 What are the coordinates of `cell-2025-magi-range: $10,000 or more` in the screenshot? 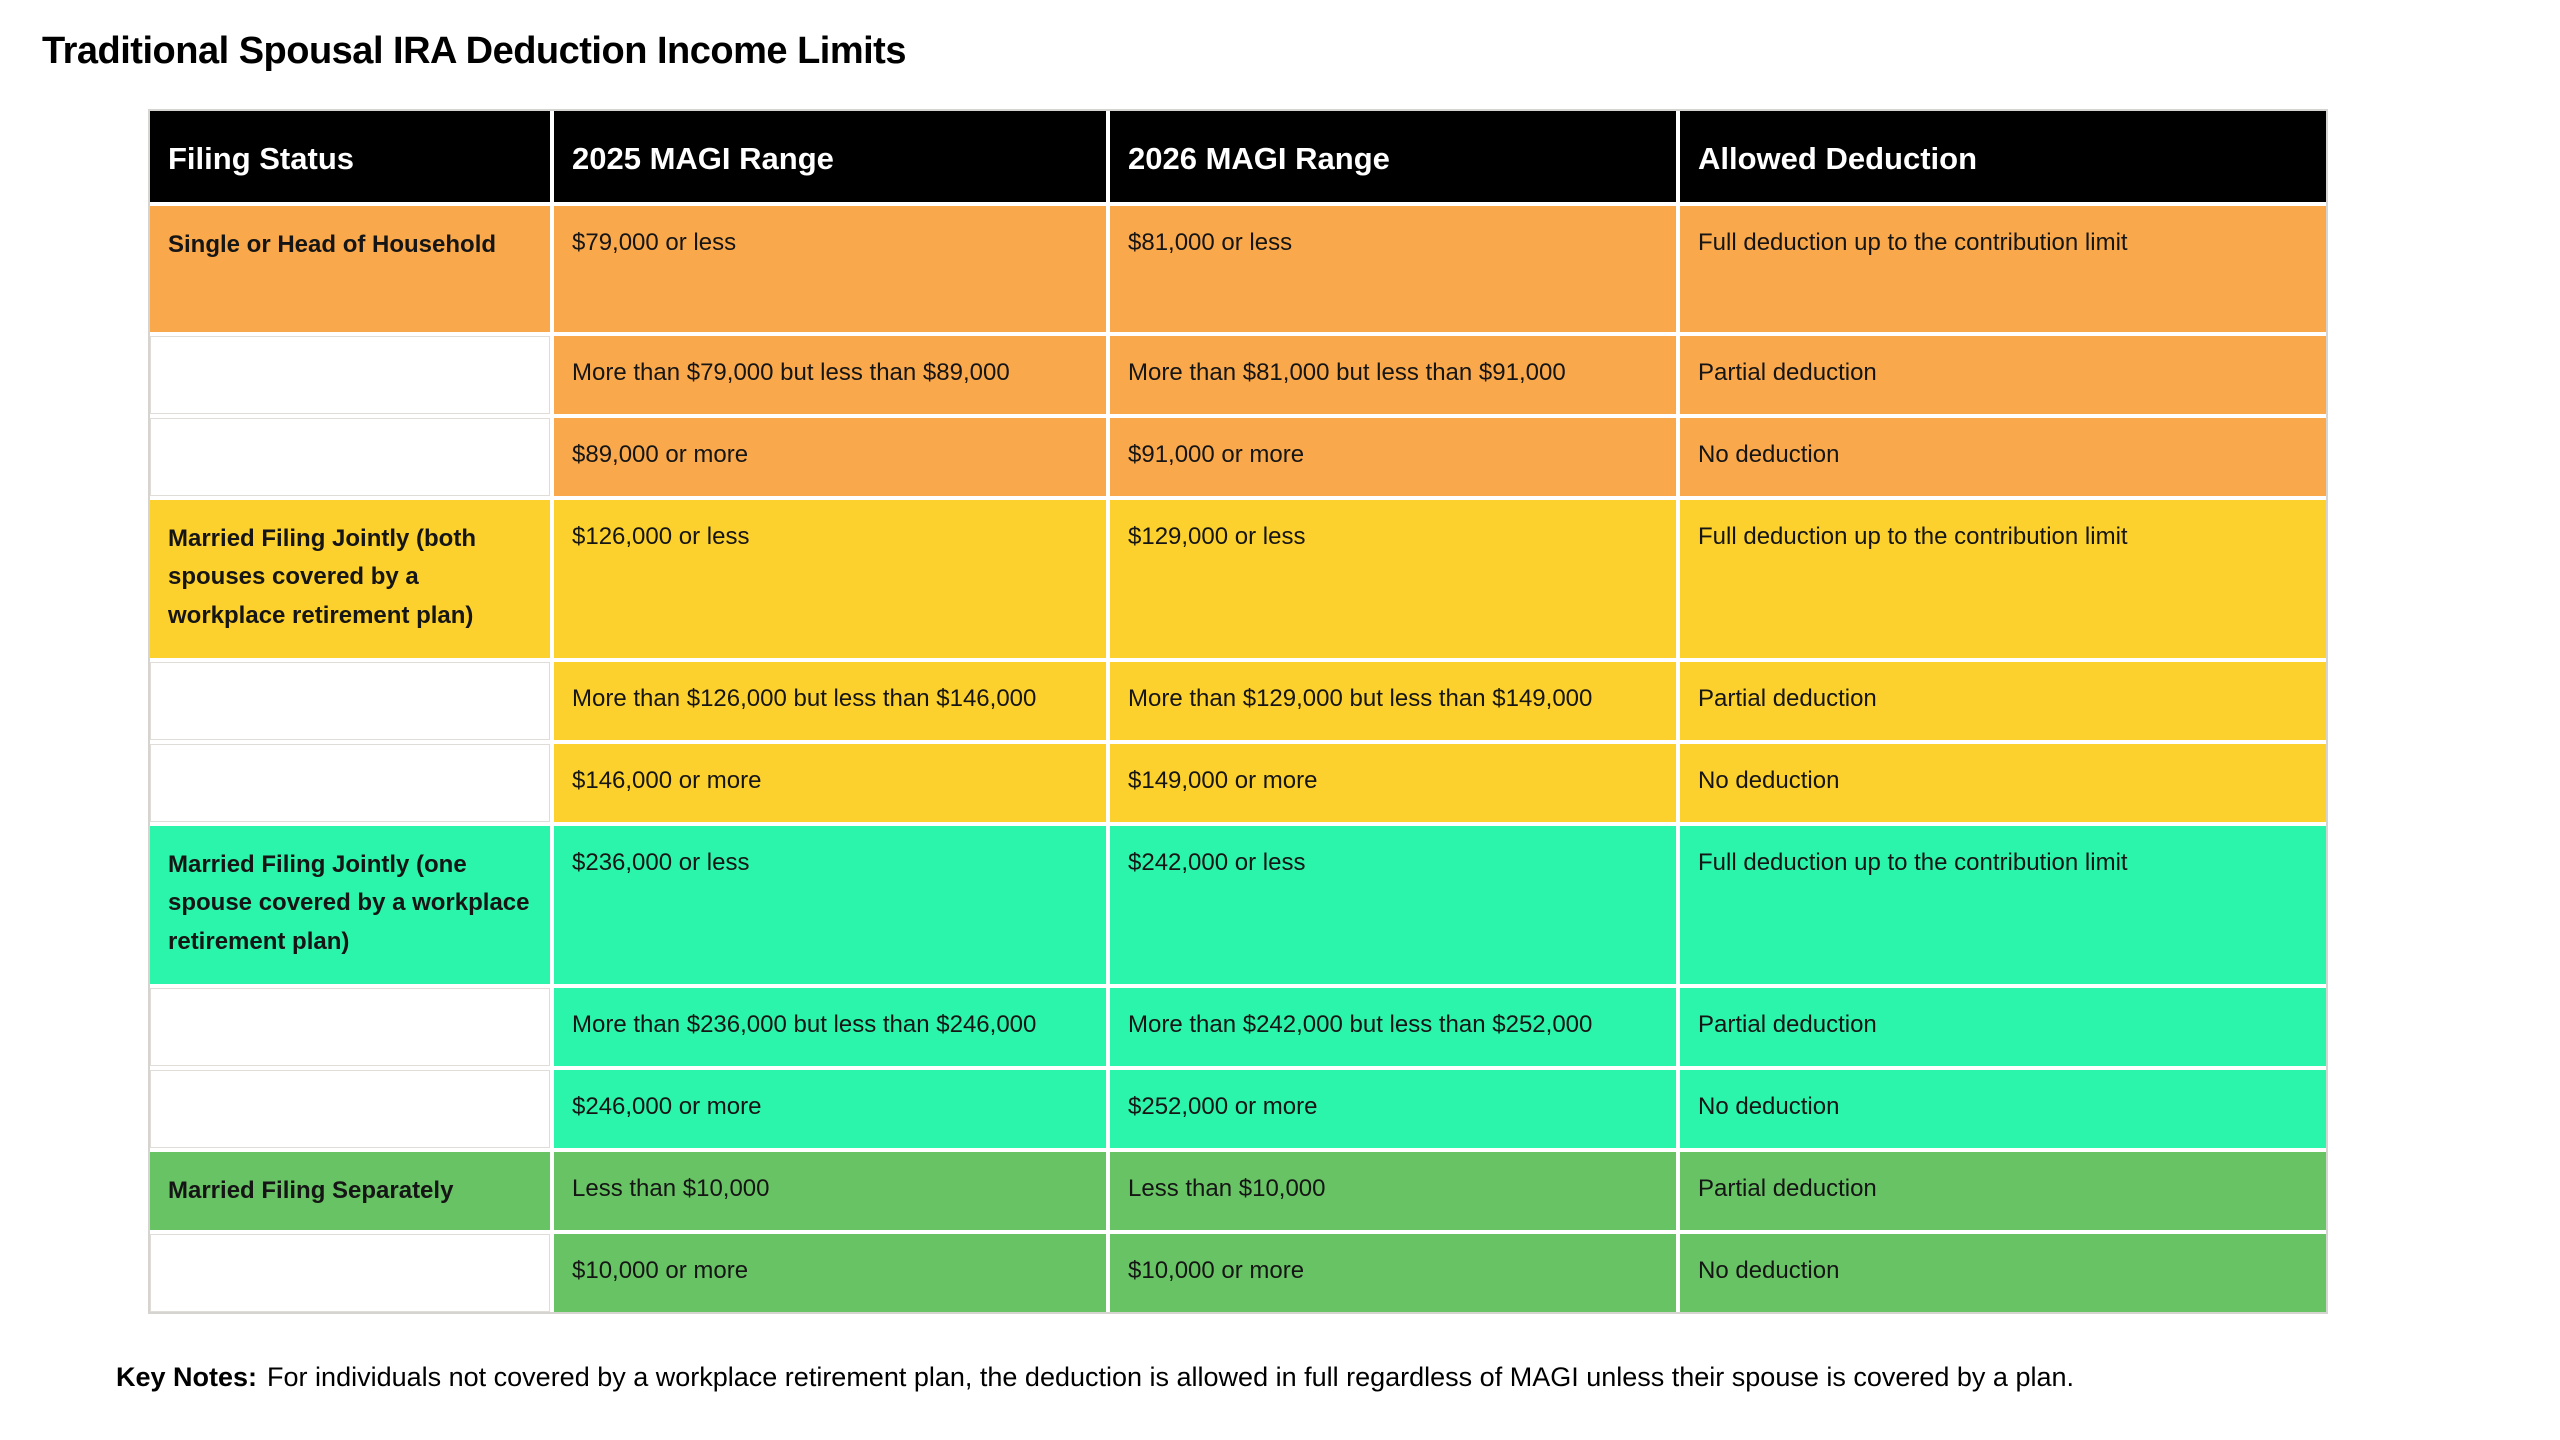 It's located at (830, 1273).